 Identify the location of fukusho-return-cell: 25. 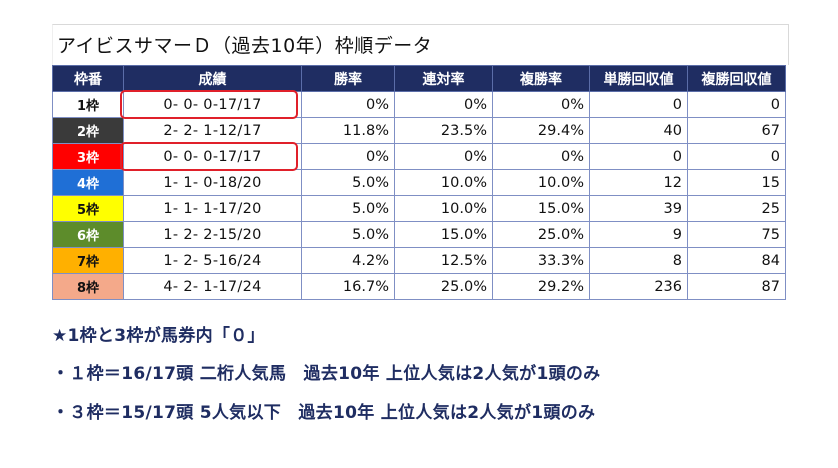
(736, 208).